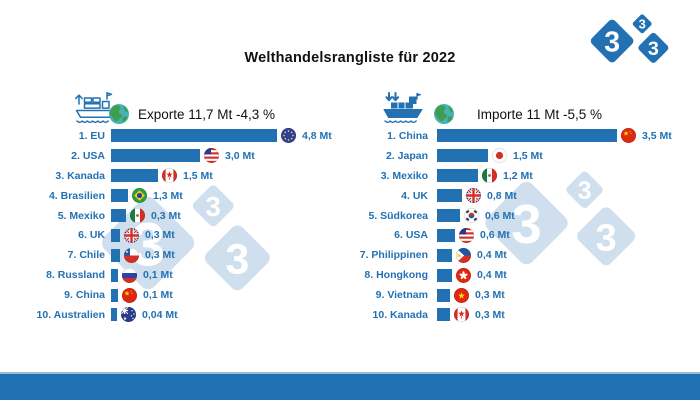 This screenshot has height=400, width=700. What do you see at coordinates (502, 195) in the screenshot?
I see `value-label: 0,8 Mt` at bounding box center [502, 195].